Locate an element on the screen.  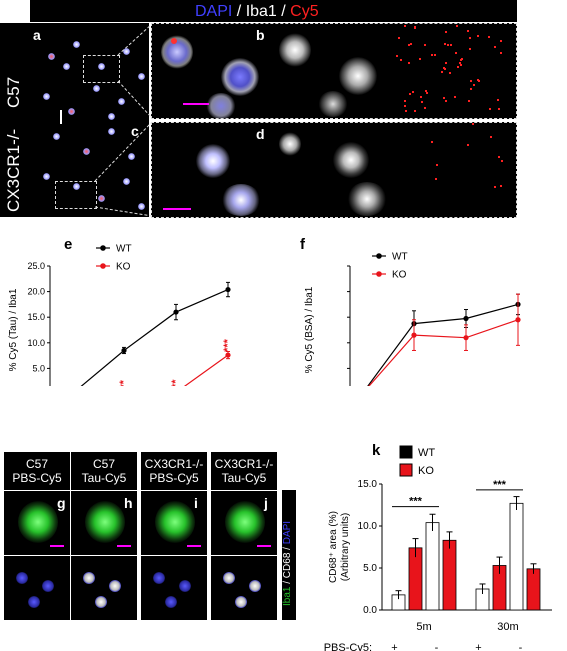
side-label-bg is located at coordinates (289, 555).